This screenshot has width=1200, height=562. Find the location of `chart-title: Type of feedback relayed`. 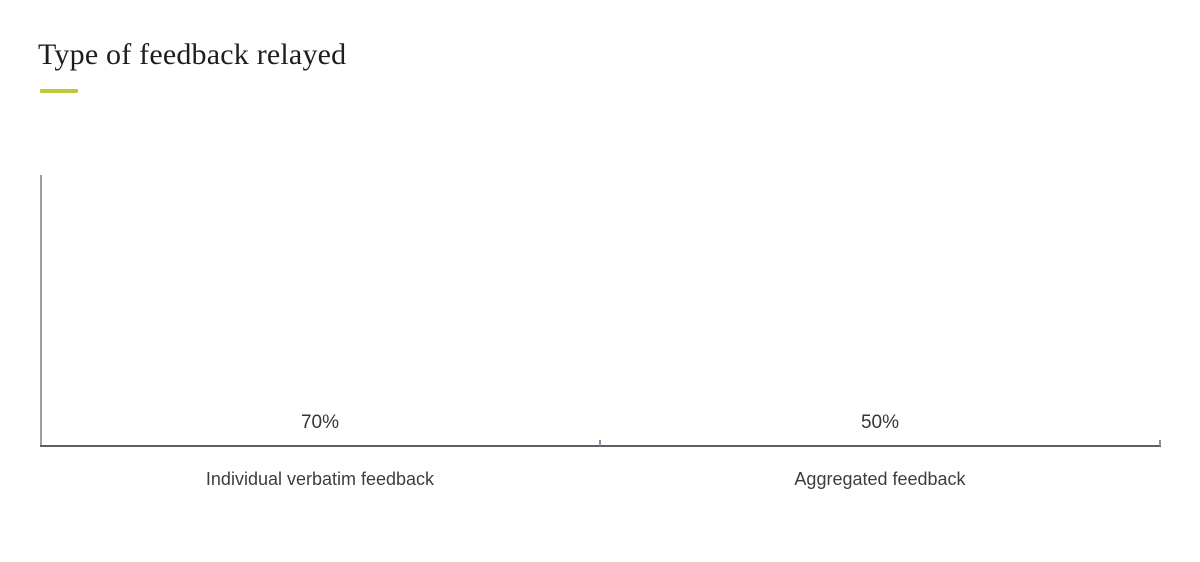

chart-title: Type of feedback relayed is located at coordinates (192, 54).